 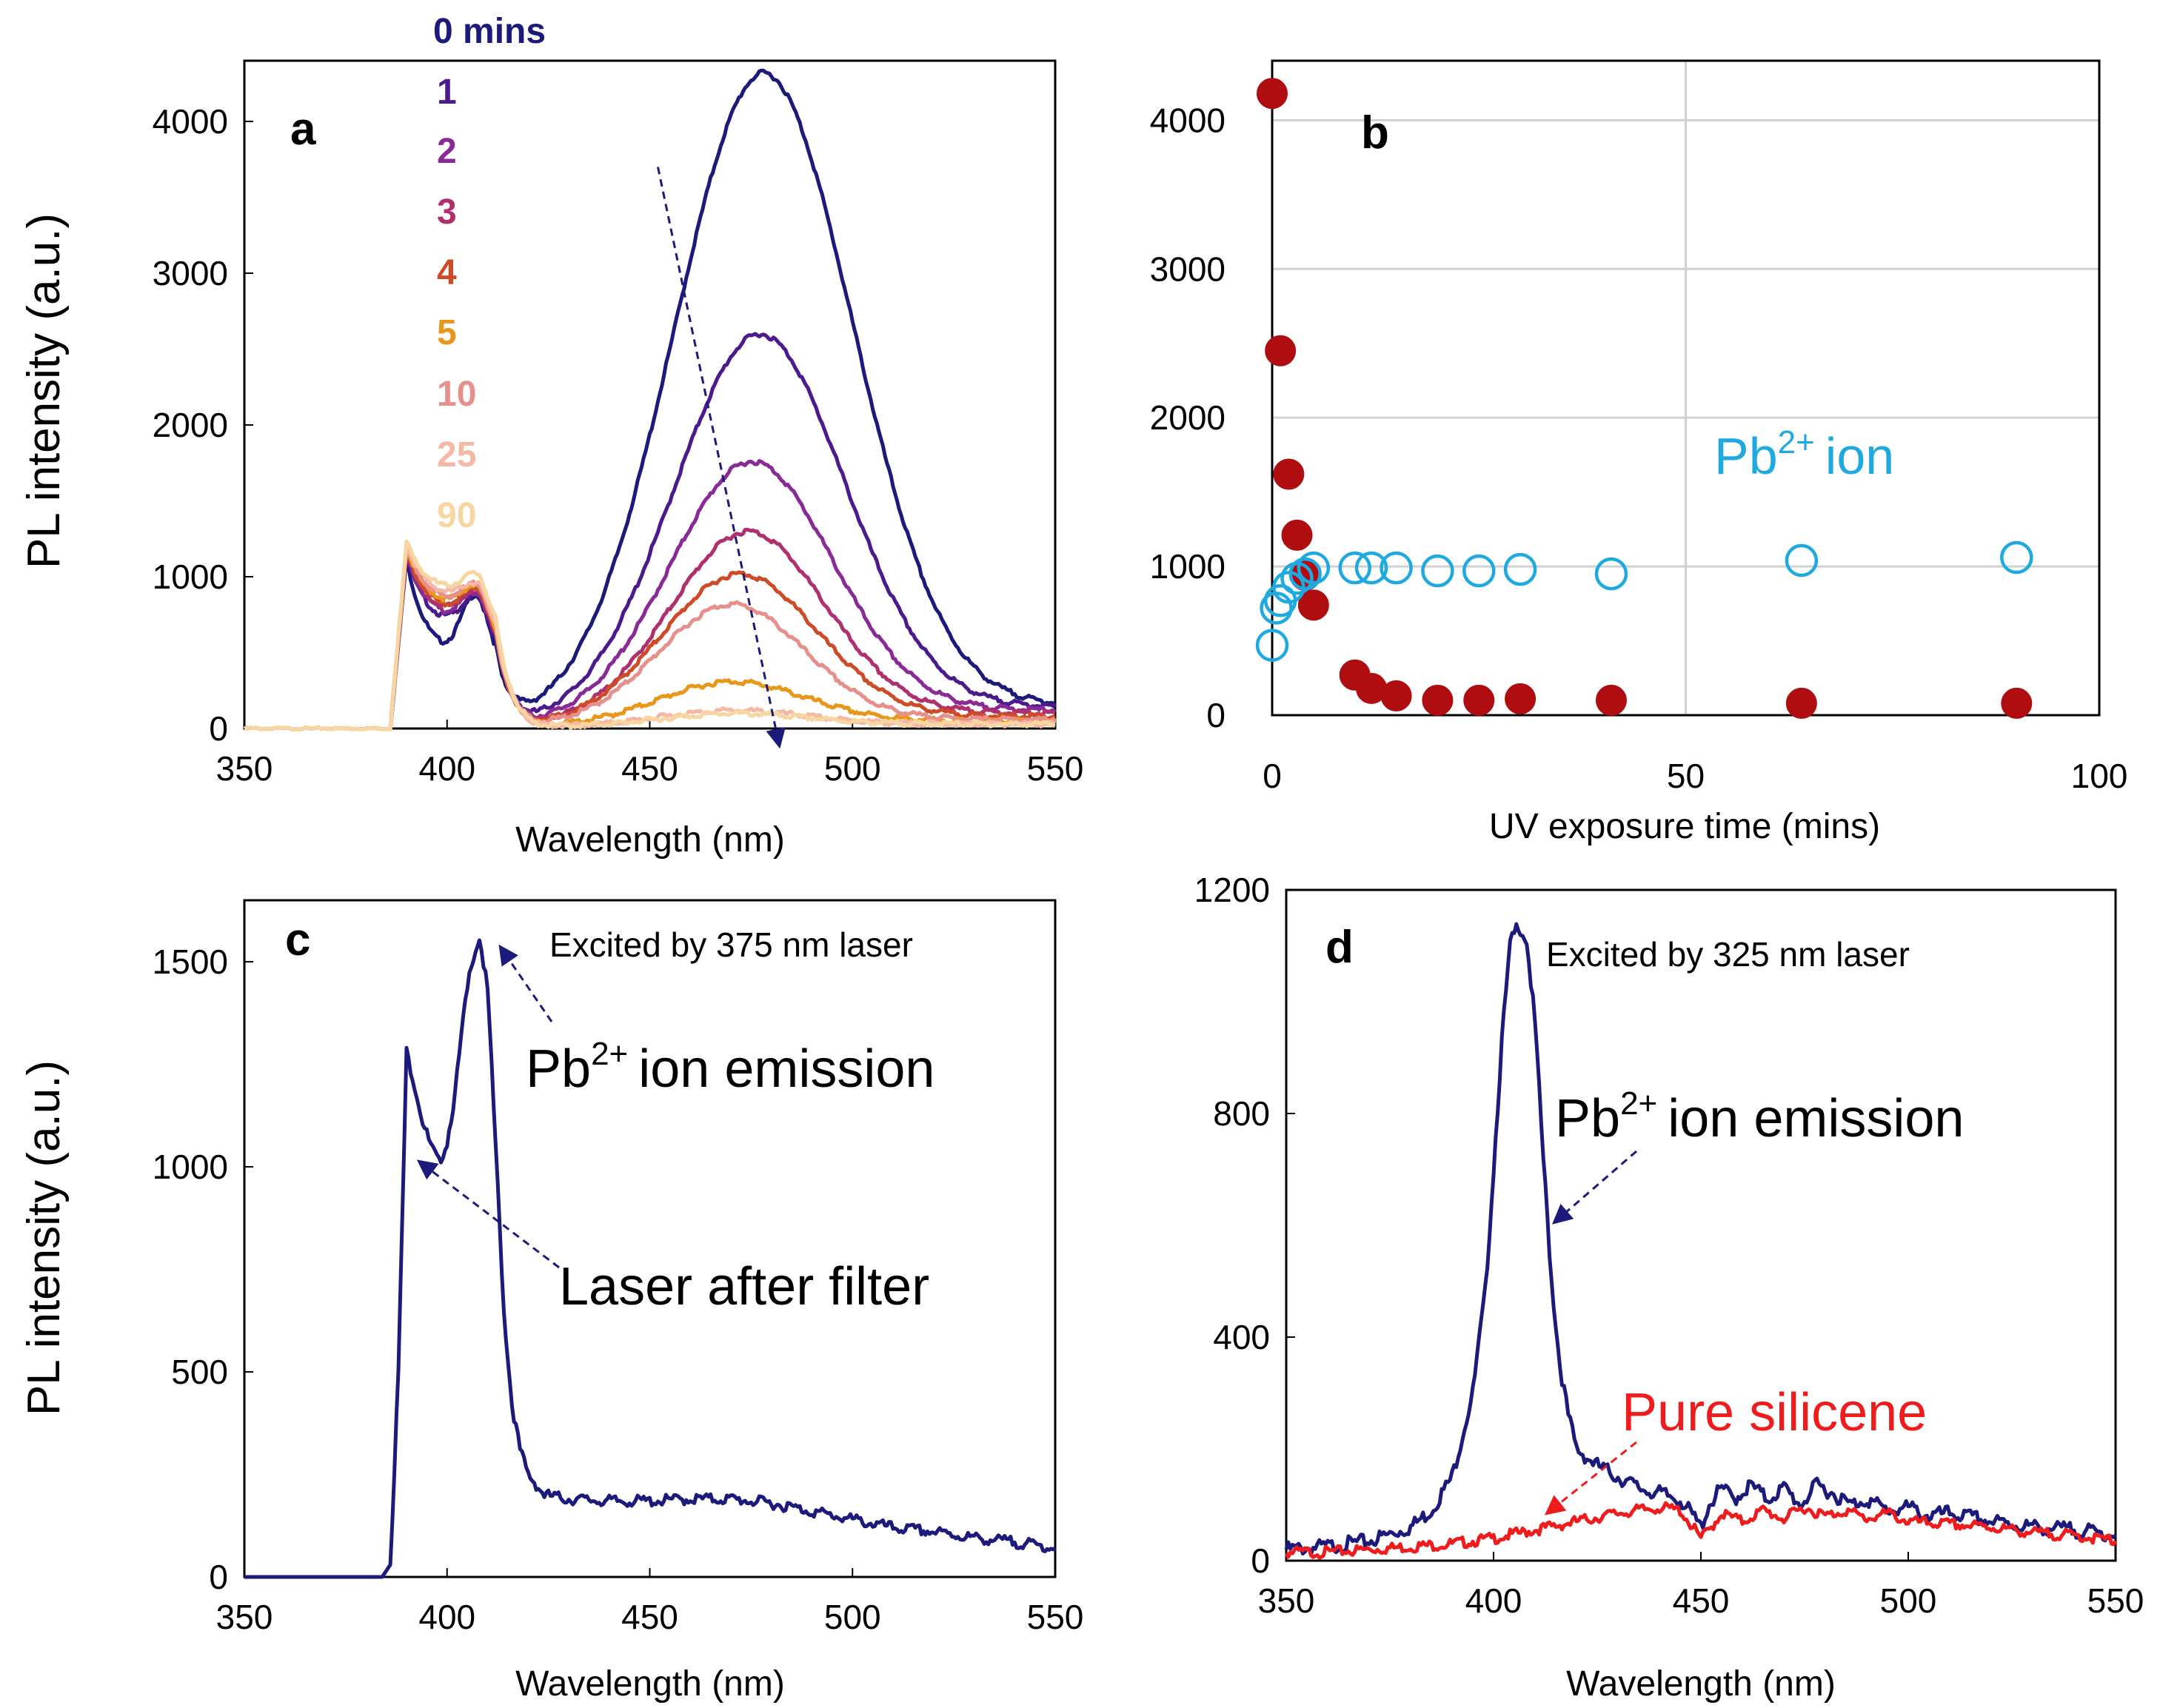 What do you see at coordinates (1796, 442) in the screenshot?
I see `panel-b-pb-sup: 2+` at bounding box center [1796, 442].